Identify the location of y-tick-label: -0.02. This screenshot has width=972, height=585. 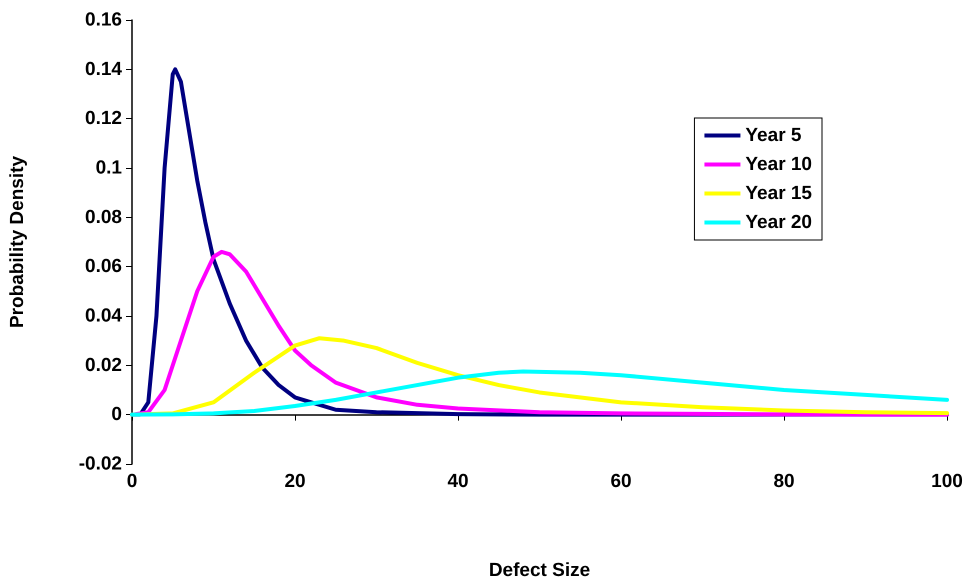
(100, 464).